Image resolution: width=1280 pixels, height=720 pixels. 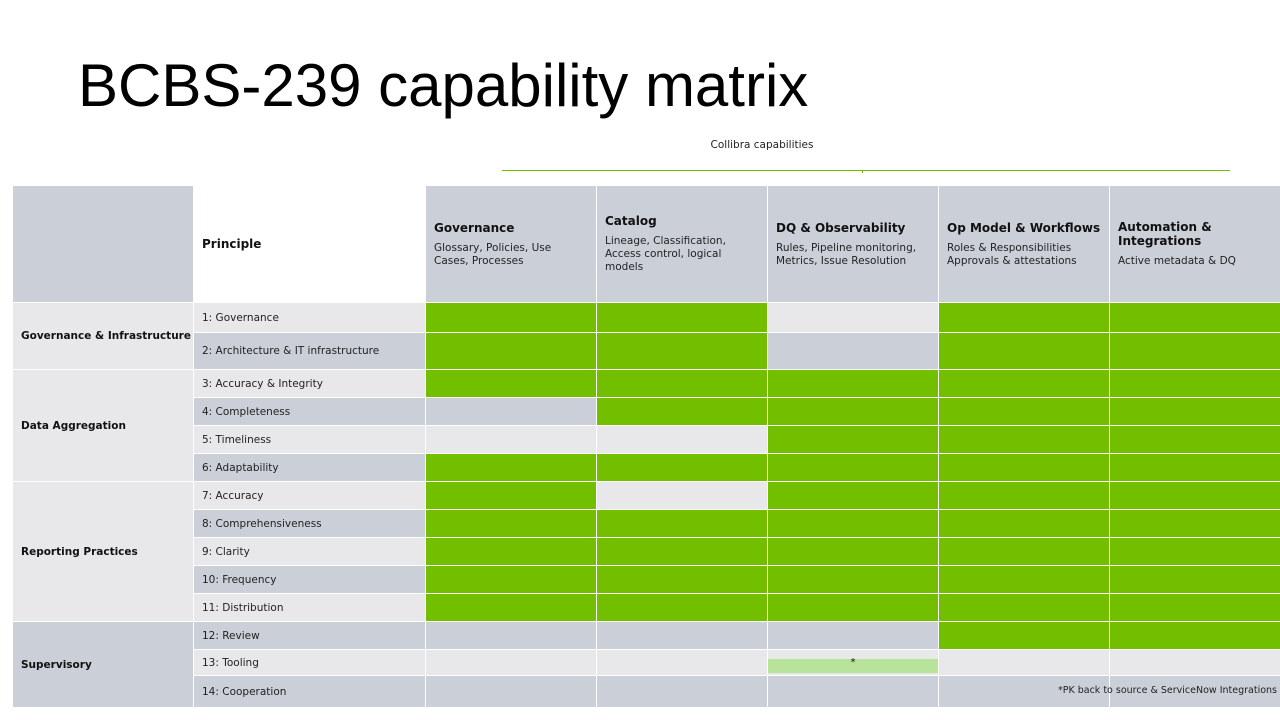 What do you see at coordinates (103, 664) in the screenshot?
I see `group-label: Supervisory` at bounding box center [103, 664].